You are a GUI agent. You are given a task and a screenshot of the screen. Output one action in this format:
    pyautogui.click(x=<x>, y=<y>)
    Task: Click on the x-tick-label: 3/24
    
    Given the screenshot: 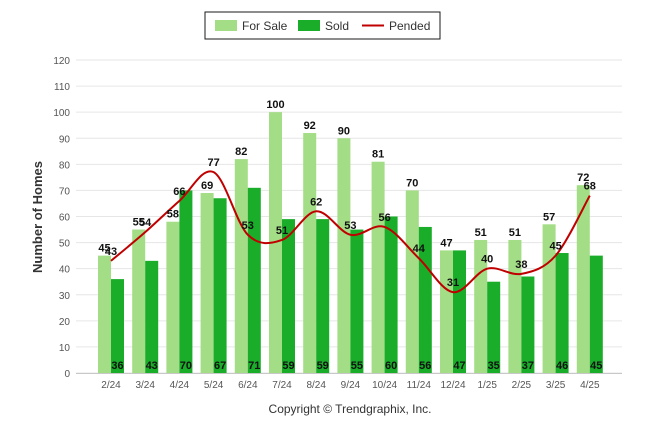 What is the action you would take?
    pyautogui.click(x=145, y=385)
    